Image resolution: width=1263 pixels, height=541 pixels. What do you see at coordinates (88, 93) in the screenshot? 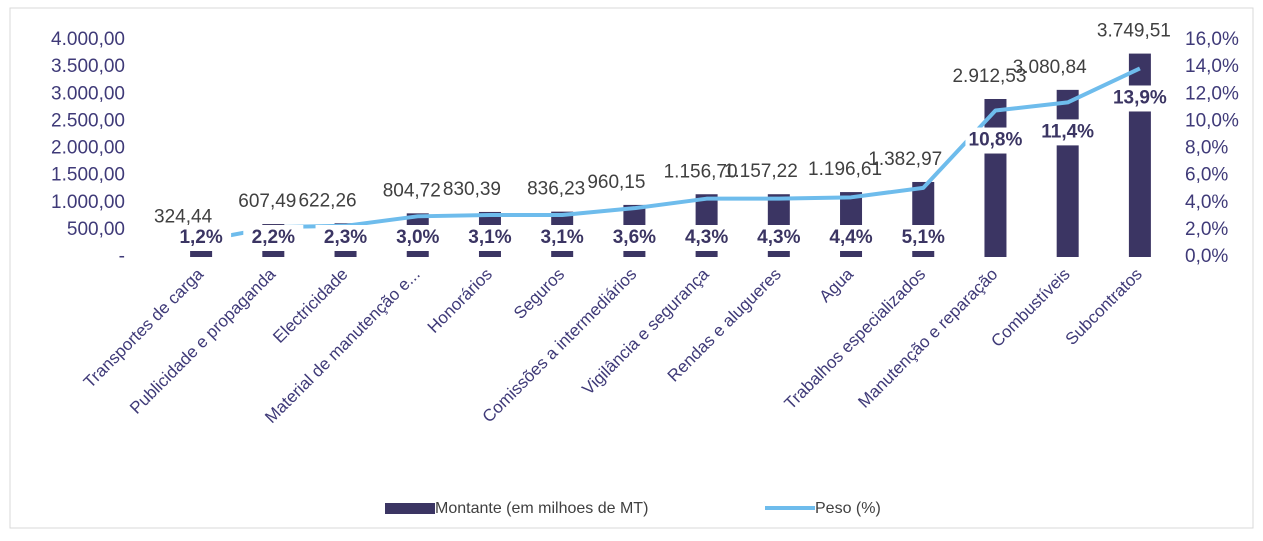
I see `y-tick-label: 3.000,00` at bounding box center [88, 93].